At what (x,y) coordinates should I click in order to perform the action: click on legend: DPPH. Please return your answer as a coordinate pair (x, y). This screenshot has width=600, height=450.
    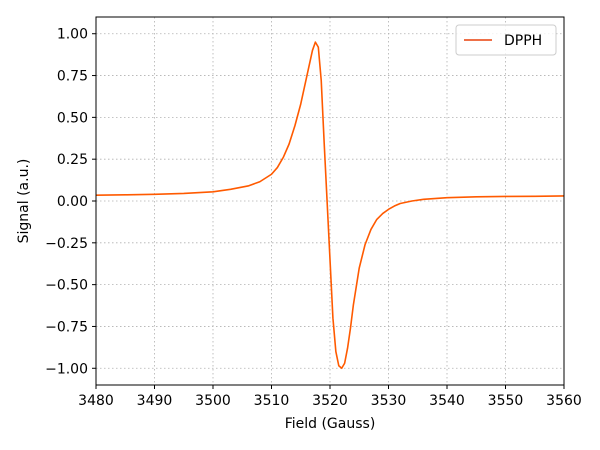
    Looking at the image, I should click on (506, 40).